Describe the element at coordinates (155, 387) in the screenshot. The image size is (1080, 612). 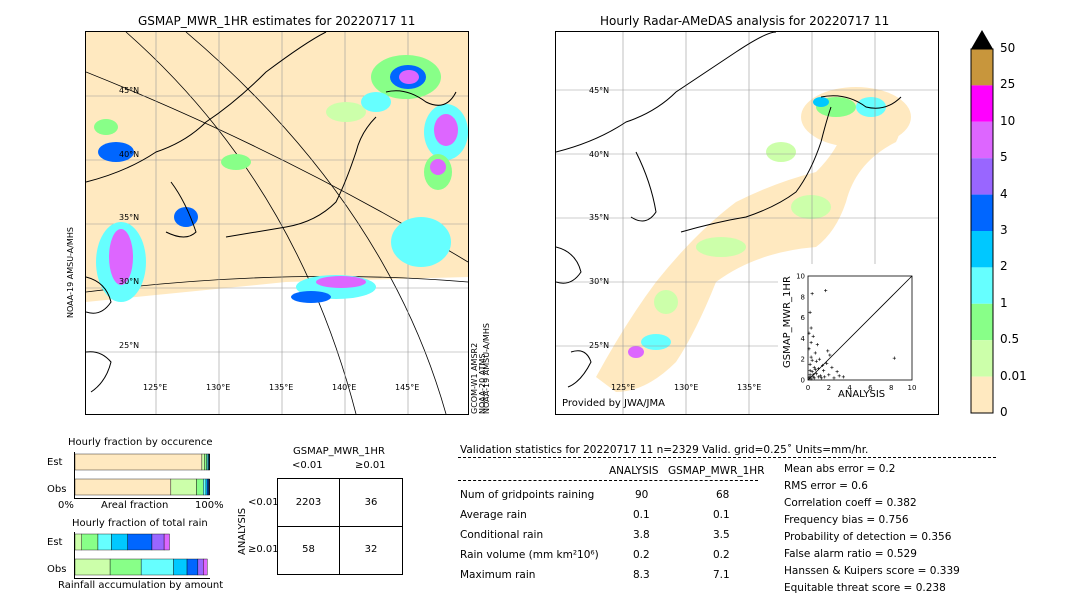
I see `left-map-lon-label: 125°E` at that location.